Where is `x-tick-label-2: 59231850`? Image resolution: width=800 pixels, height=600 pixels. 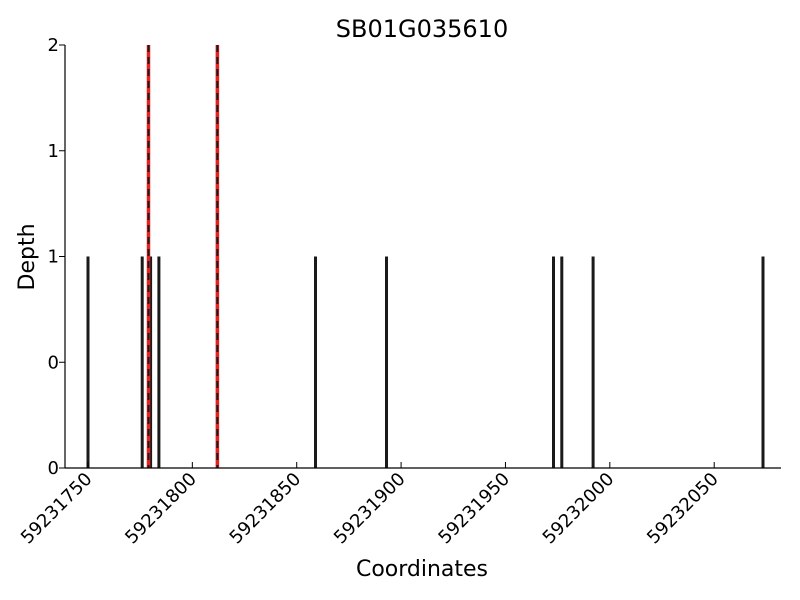 x-tick-label-2: 59231850 is located at coordinates (266, 509).